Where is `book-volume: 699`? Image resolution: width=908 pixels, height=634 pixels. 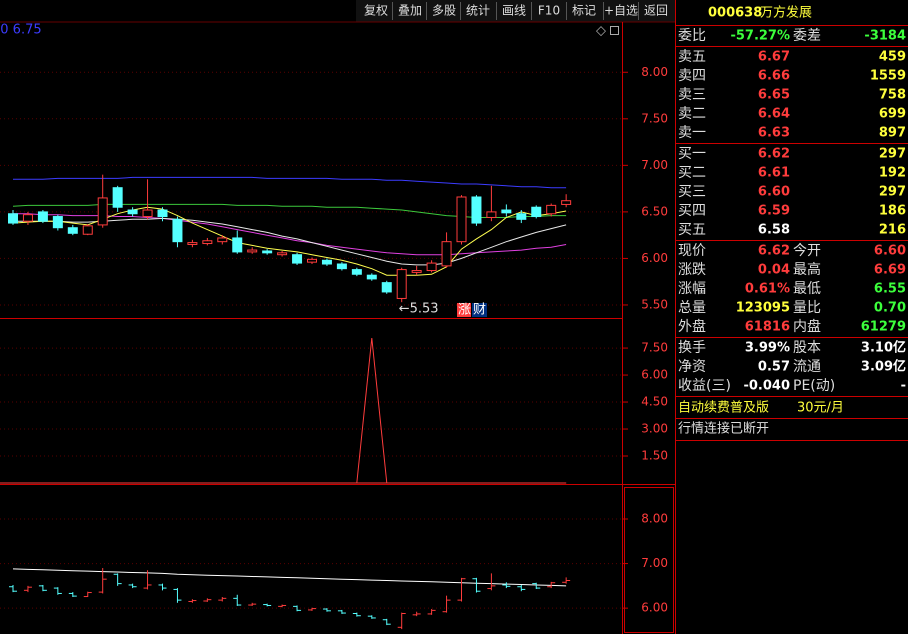
book-volume: 699 is located at coordinates (892, 114).